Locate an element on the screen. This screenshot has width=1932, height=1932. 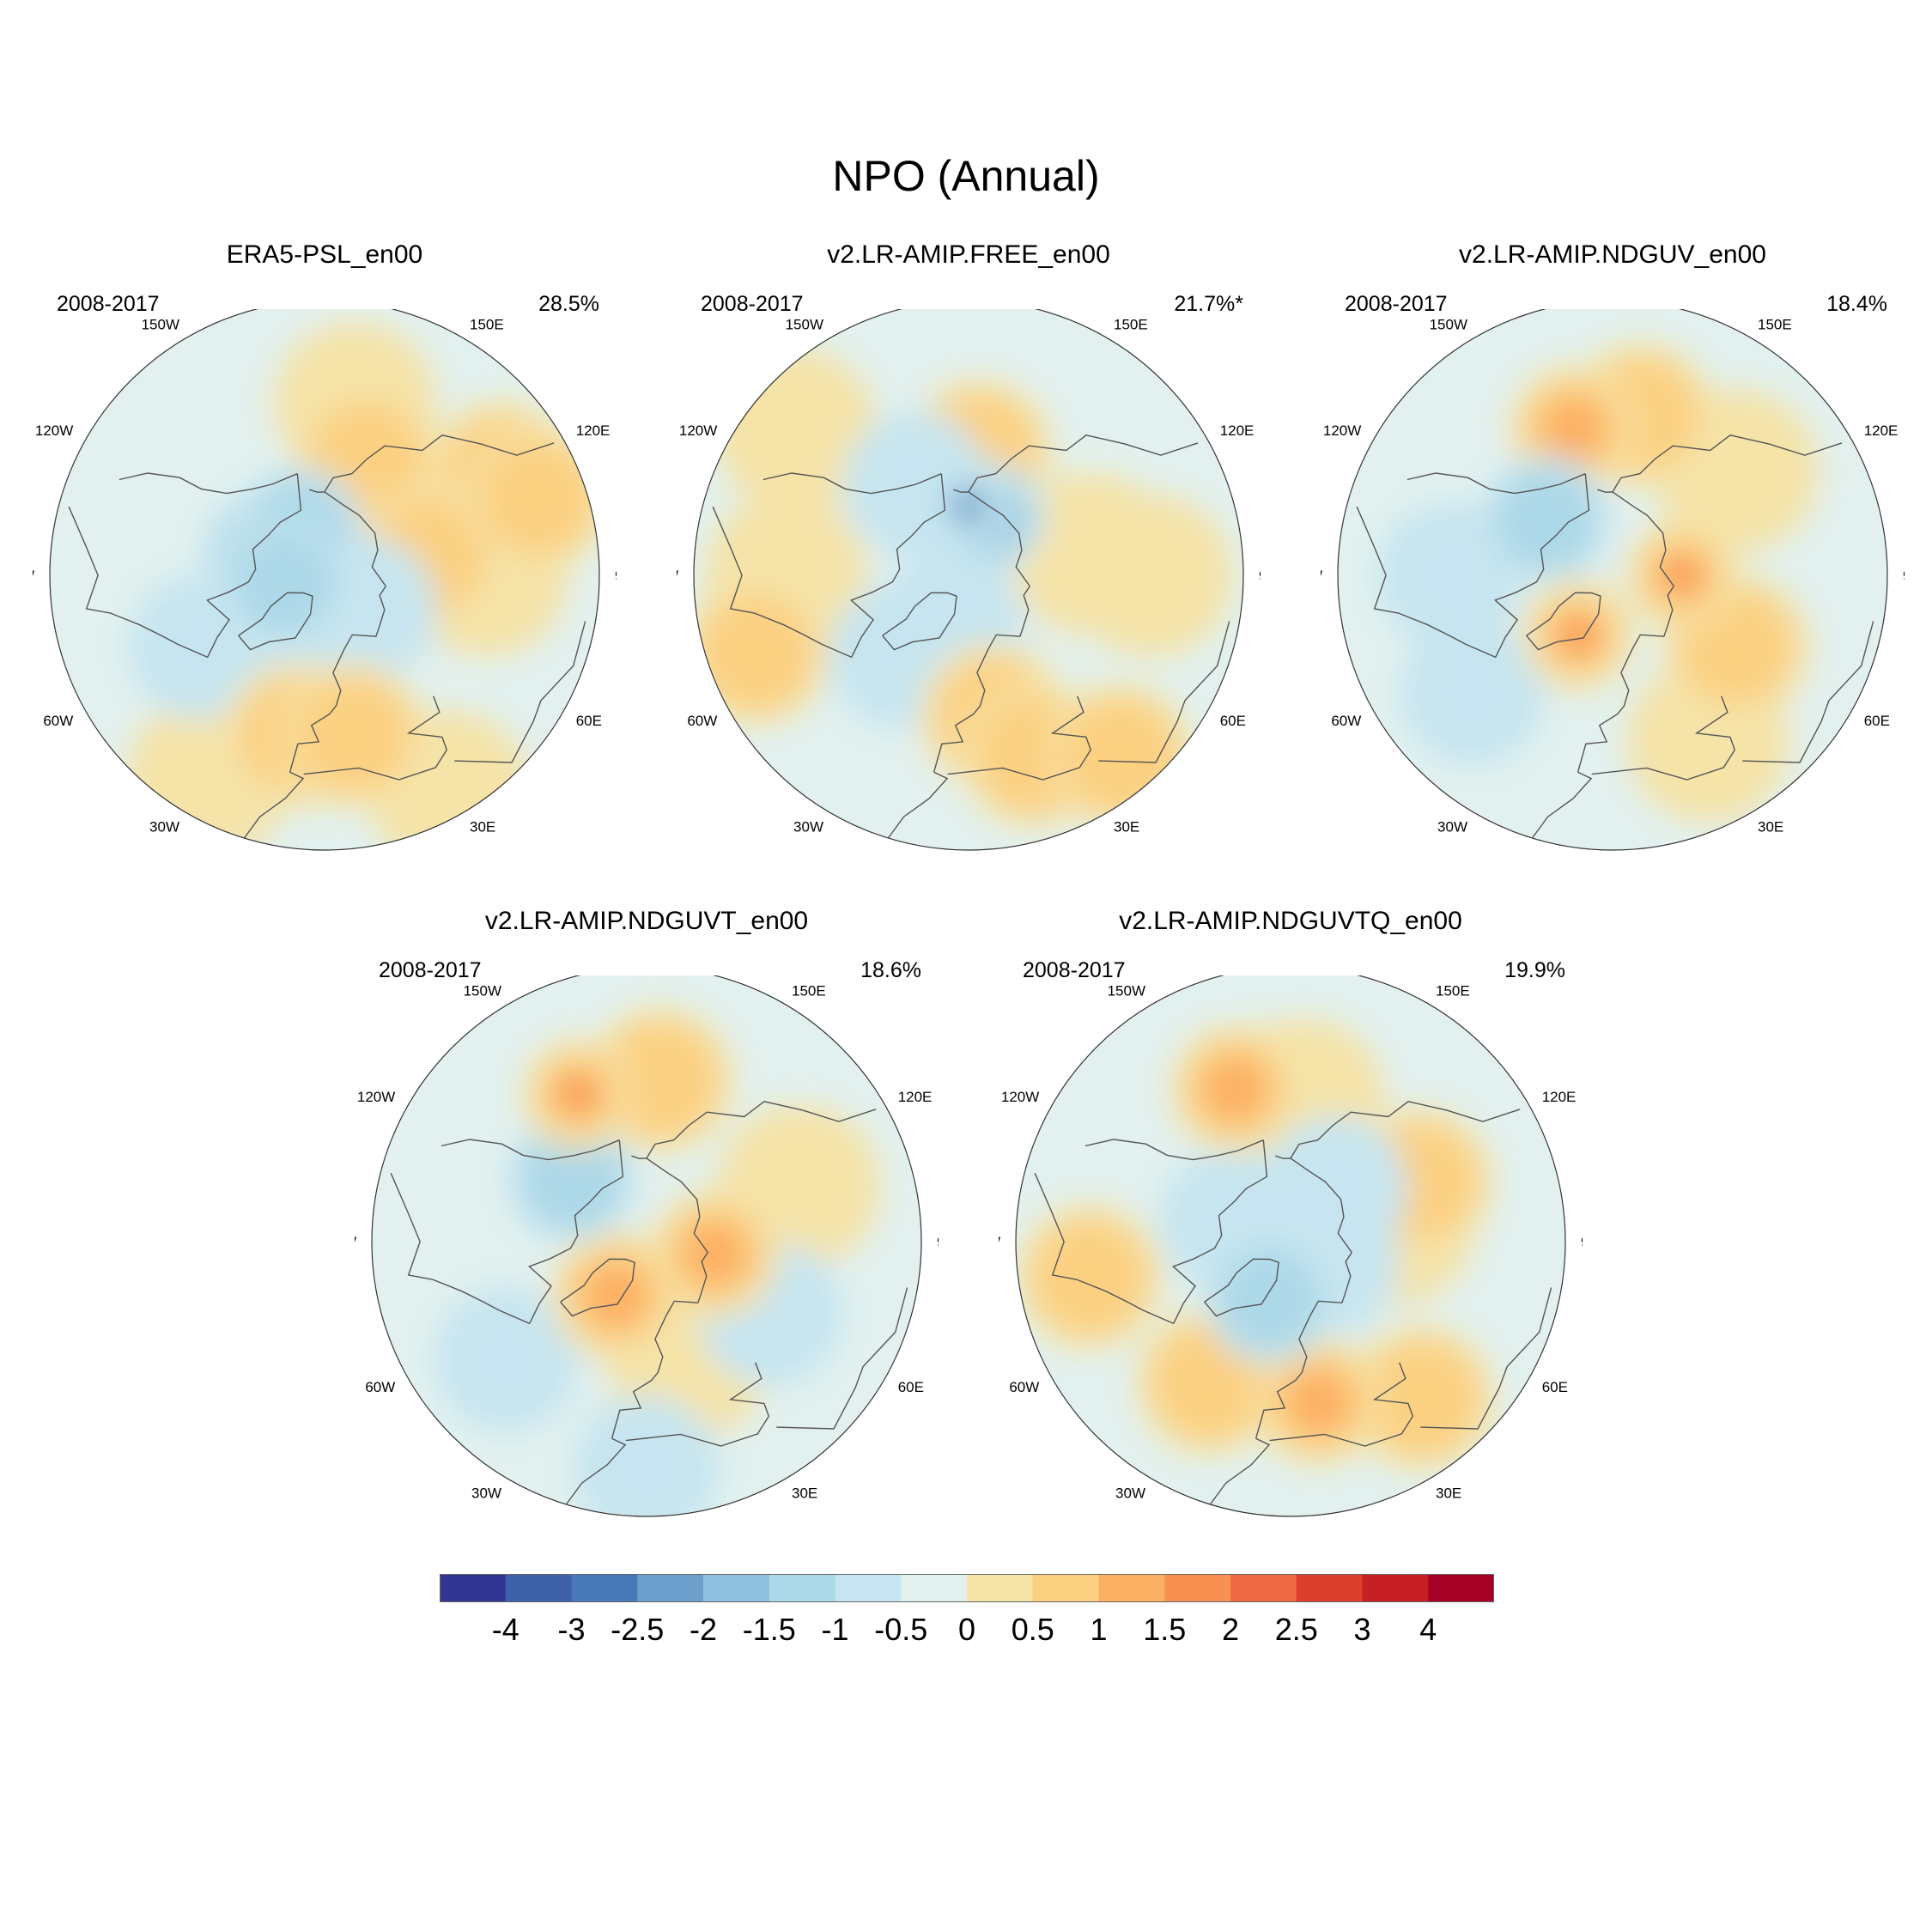
panel-percent: 19.9% is located at coordinates (1535, 970).